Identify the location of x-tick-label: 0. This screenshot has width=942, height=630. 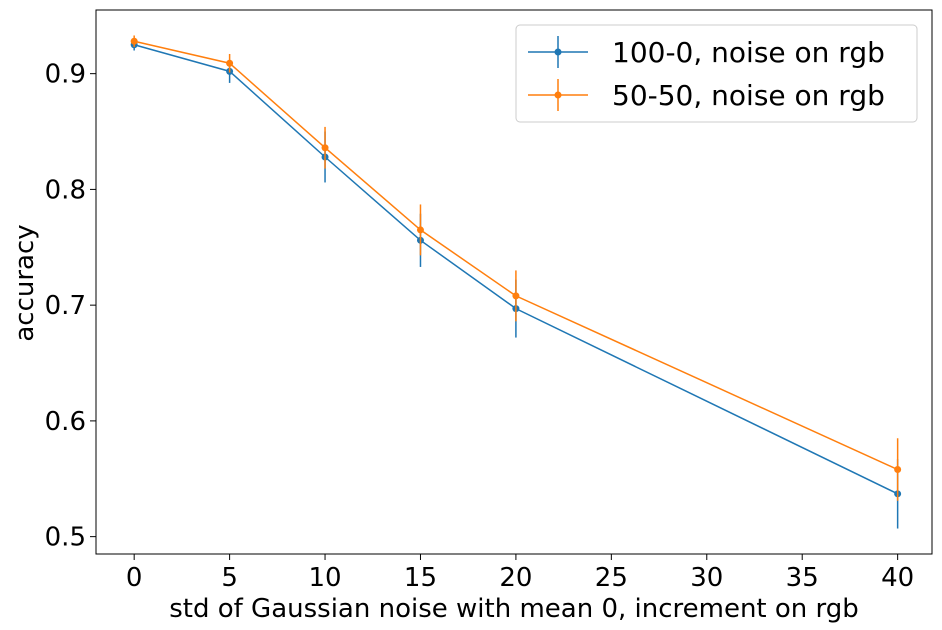
(134, 578).